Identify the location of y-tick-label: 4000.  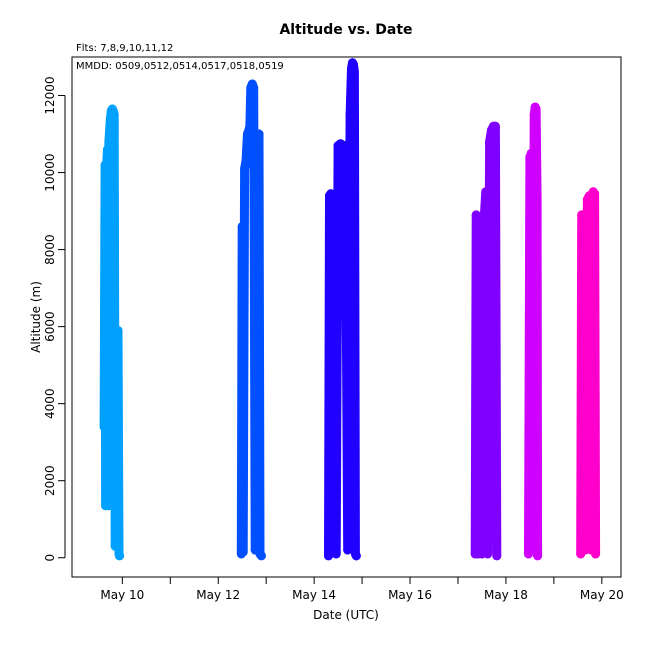
(50, 403).